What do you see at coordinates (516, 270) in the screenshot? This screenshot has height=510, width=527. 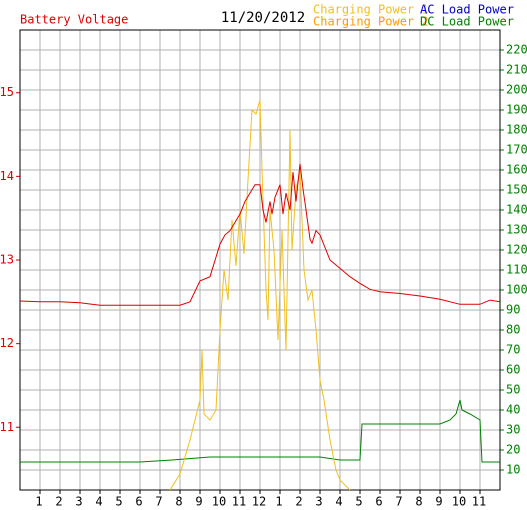 I see `y2-tick-label: 110` at bounding box center [516, 270].